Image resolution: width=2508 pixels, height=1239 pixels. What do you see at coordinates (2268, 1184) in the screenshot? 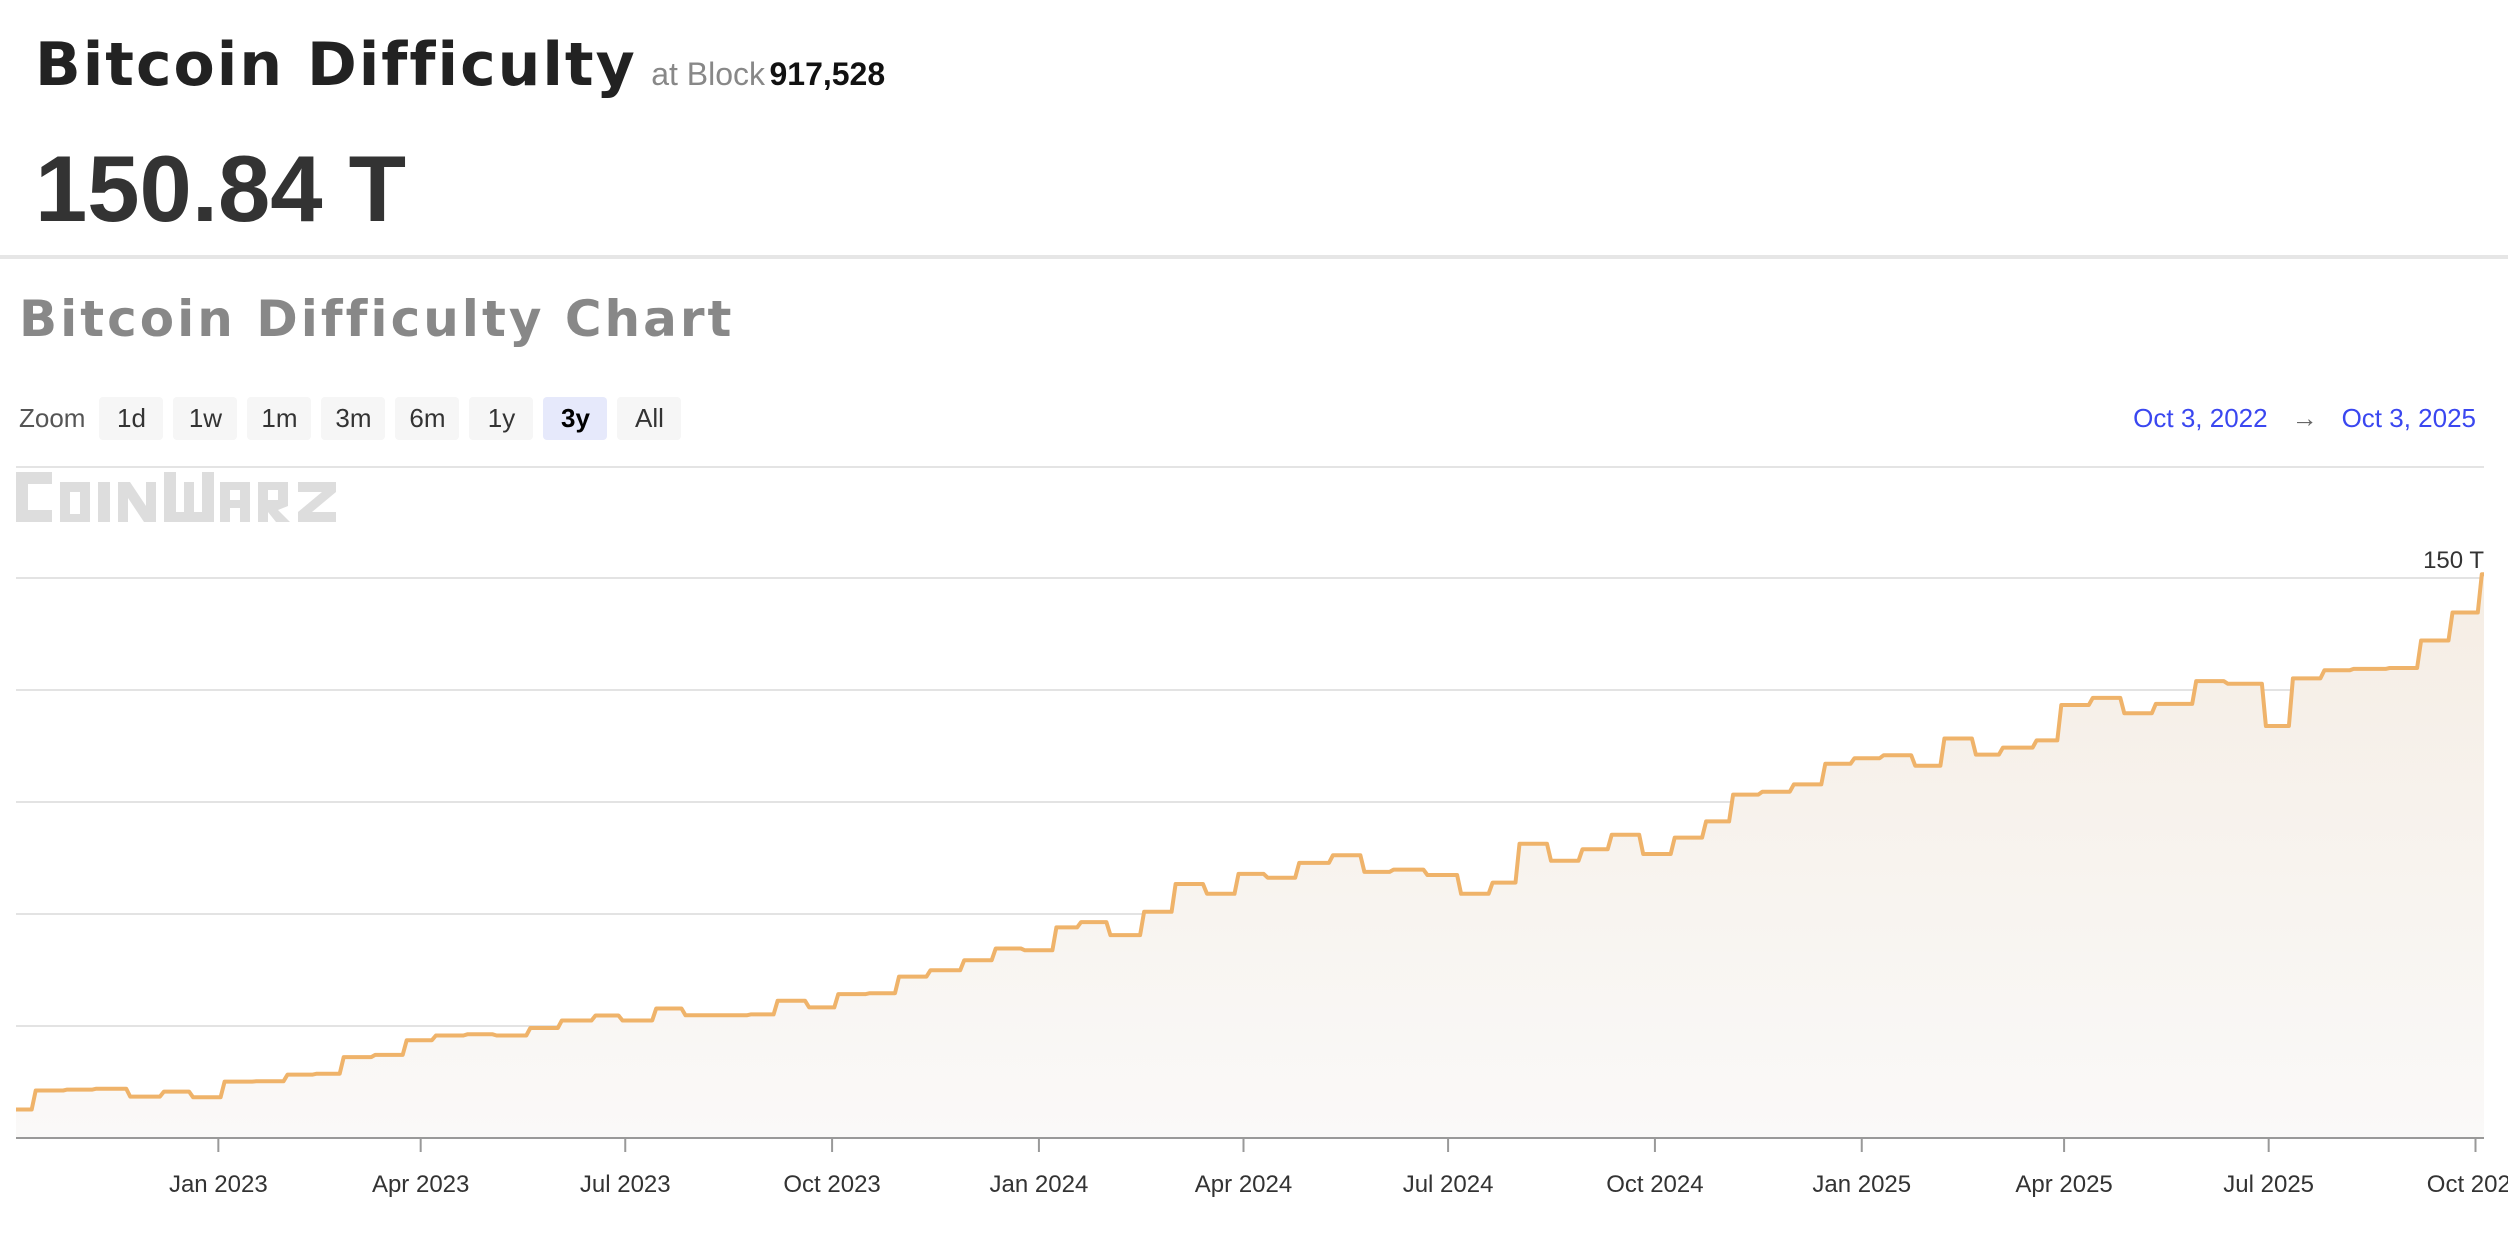
I see `x-tick-label: Jul 2025` at bounding box center [2268, 1184].